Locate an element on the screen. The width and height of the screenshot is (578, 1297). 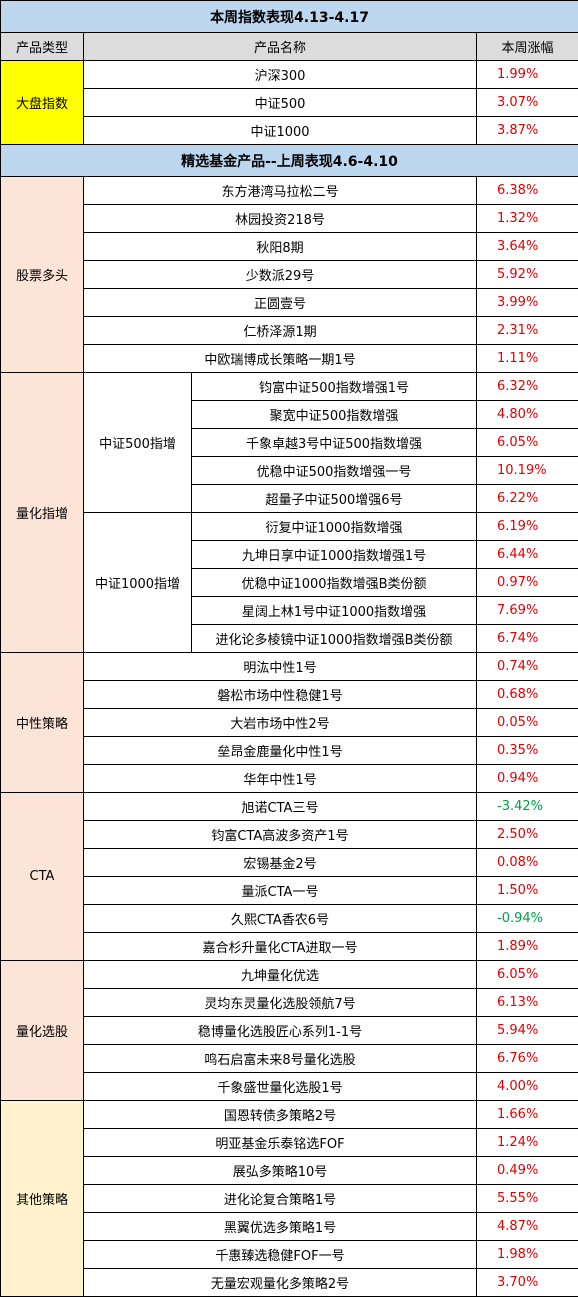
fund-change: 4.80% is located at coordinates (527, 415).